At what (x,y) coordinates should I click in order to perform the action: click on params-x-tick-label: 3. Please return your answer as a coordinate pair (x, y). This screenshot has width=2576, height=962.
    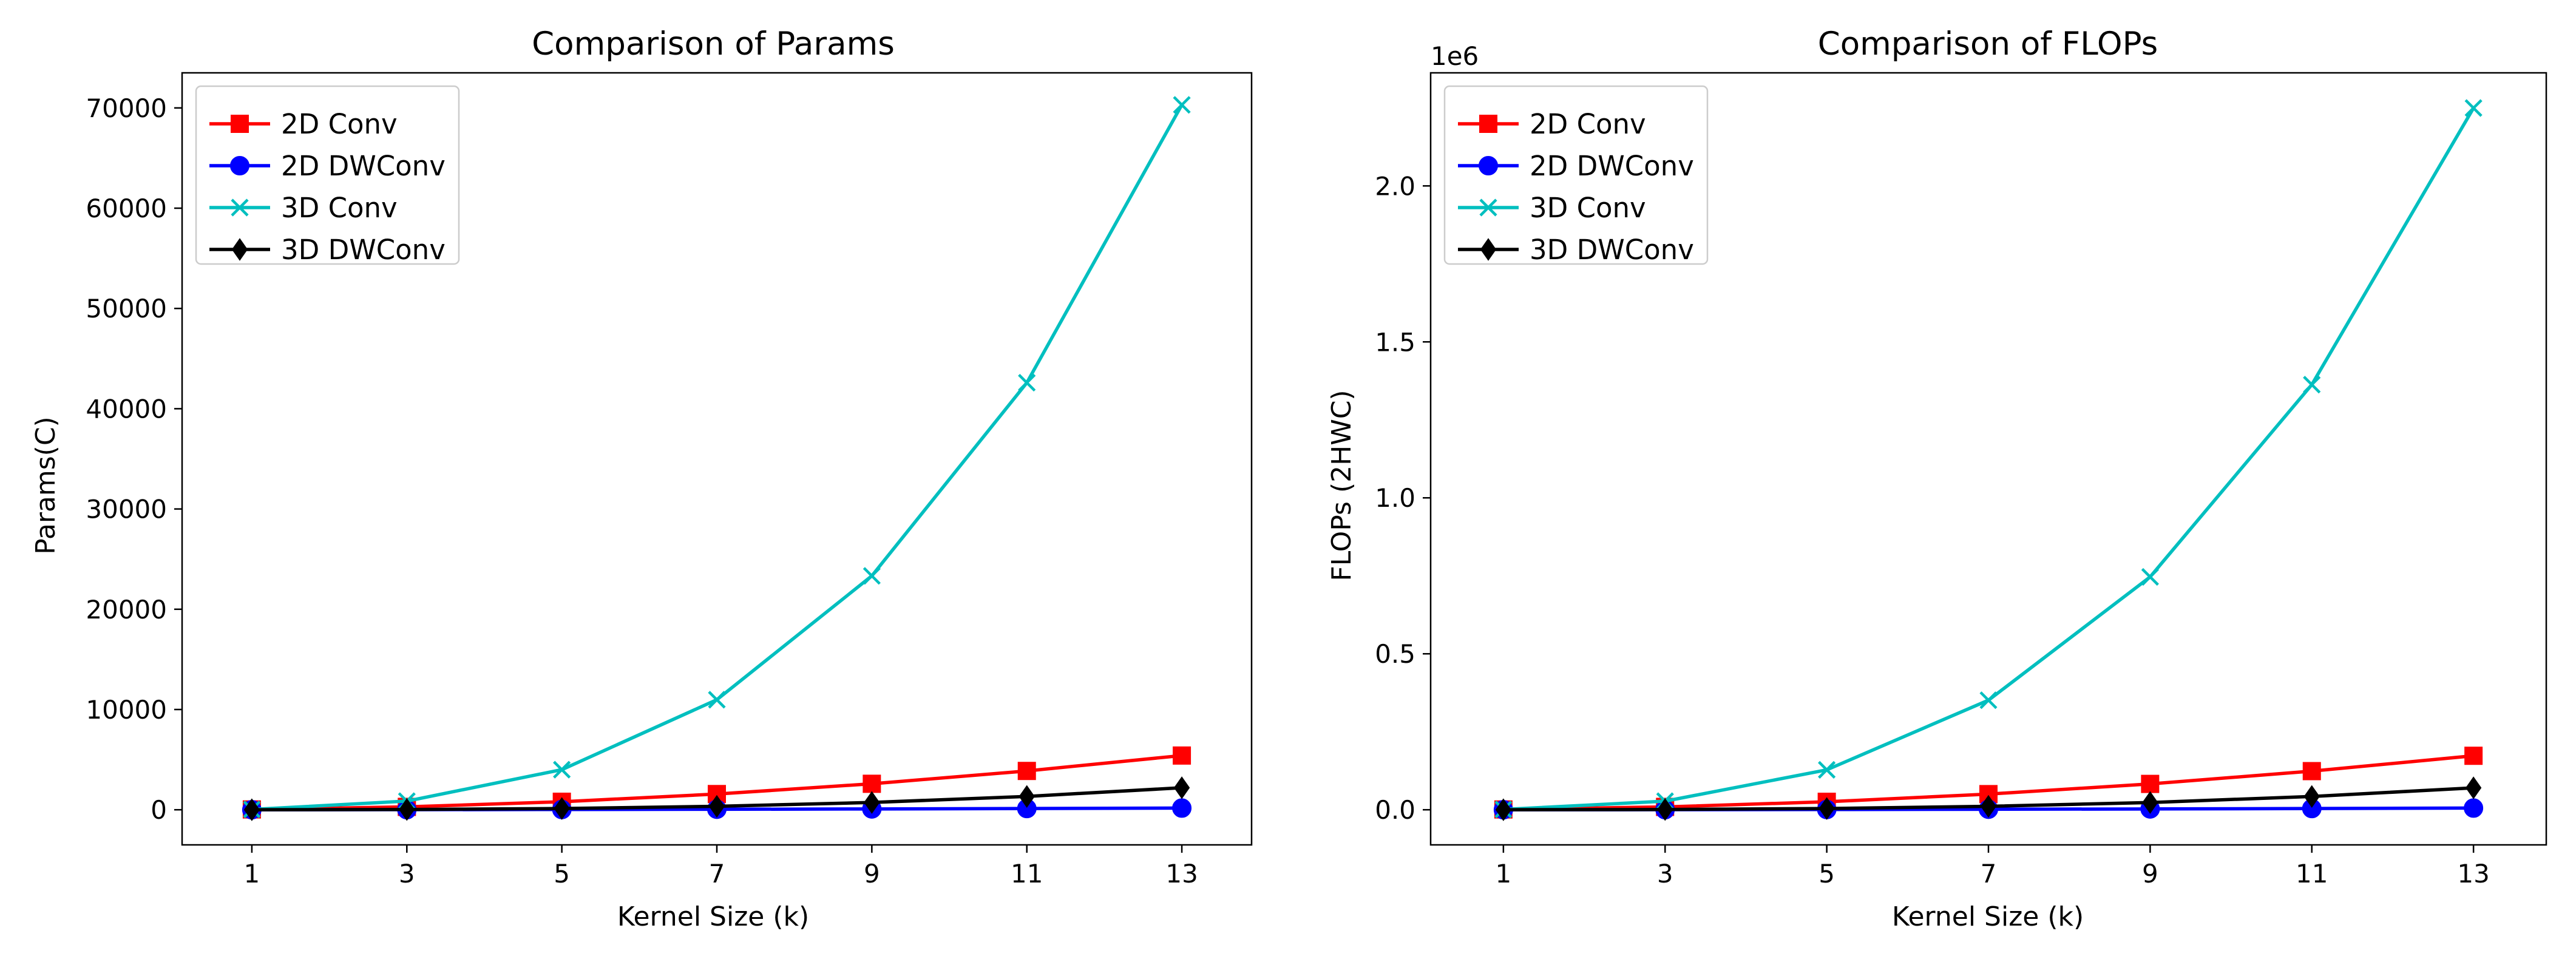
    Looking at the image, I should click on (407, 874).